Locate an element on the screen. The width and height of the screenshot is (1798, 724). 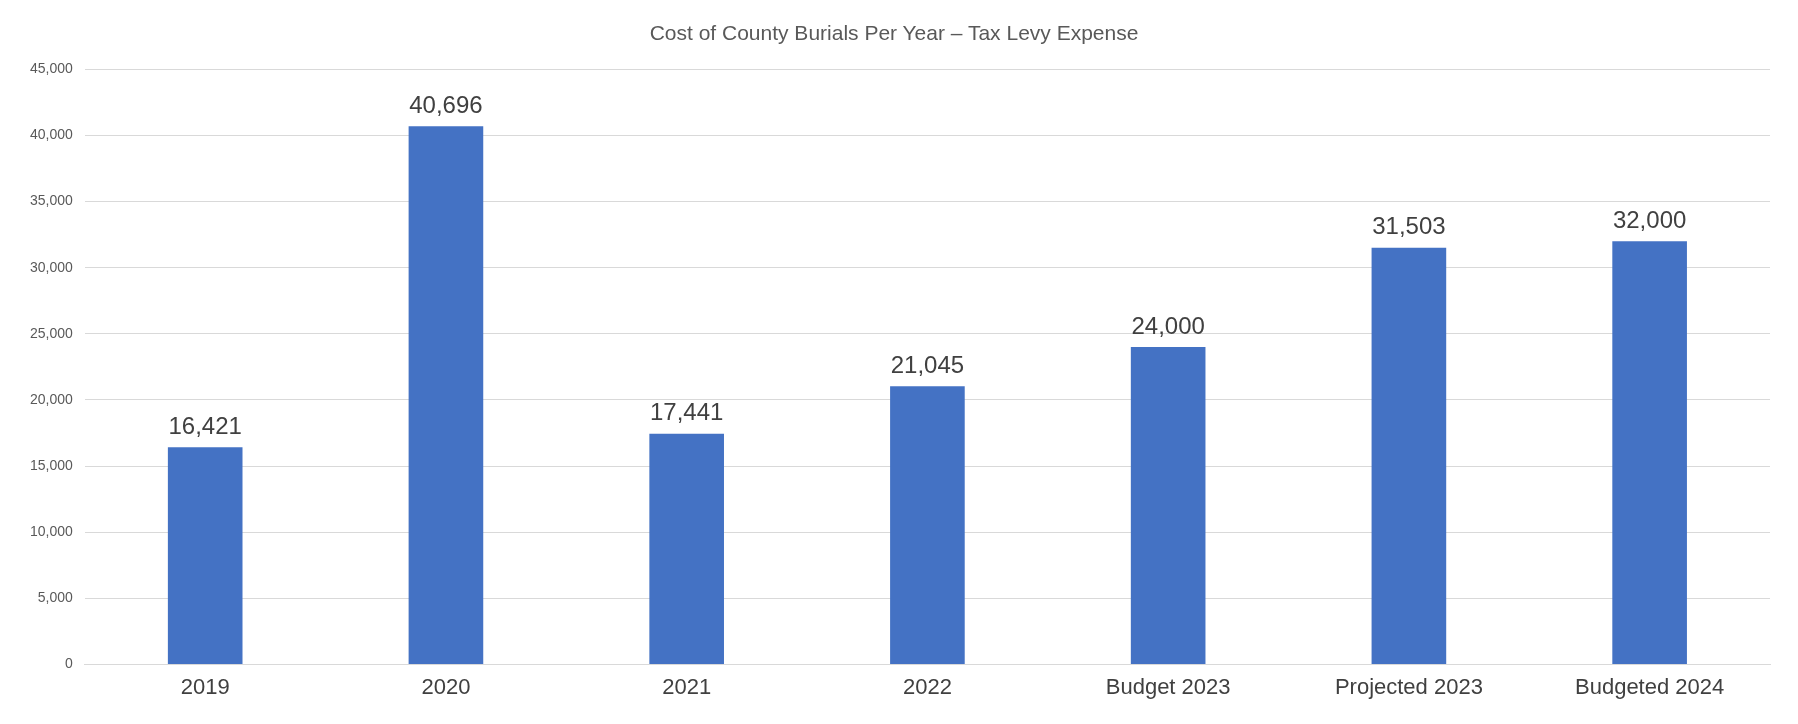
y-tick-label: 30,000 is located at coordinates (51, 266).